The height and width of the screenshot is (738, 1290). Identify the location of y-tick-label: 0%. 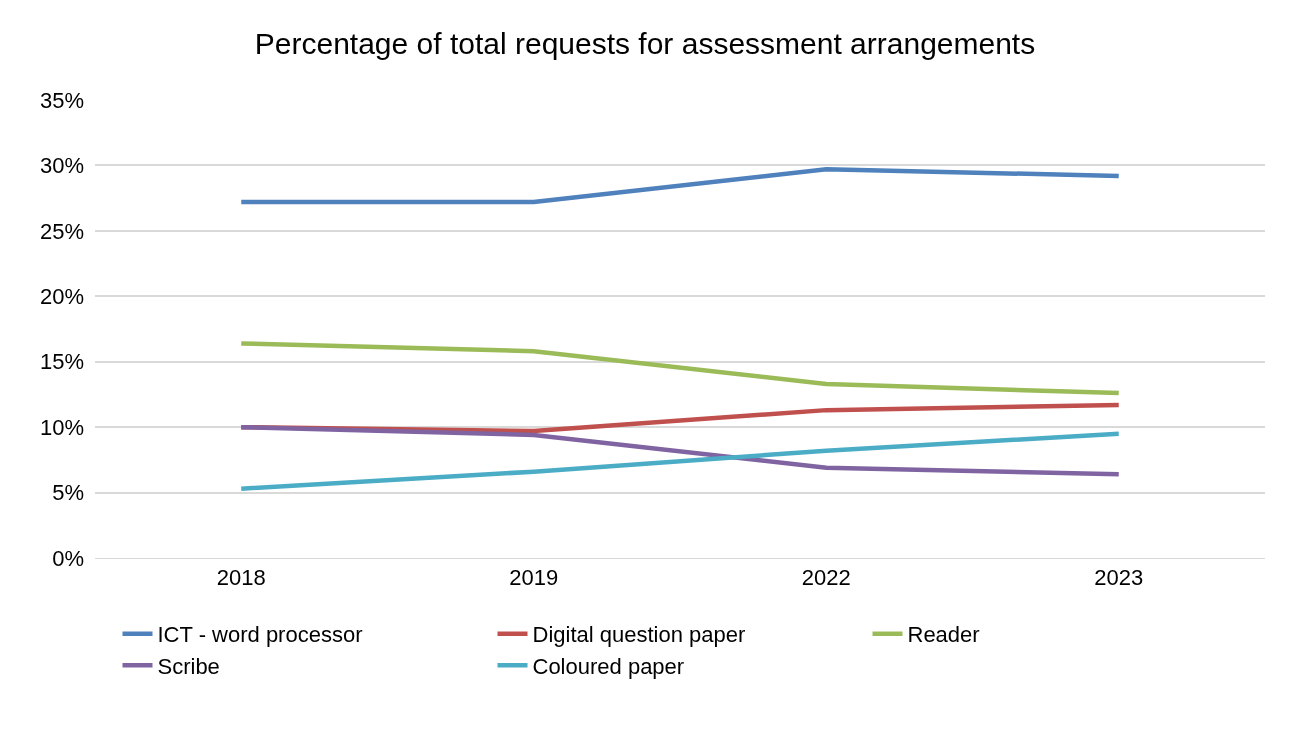
(68, 558).